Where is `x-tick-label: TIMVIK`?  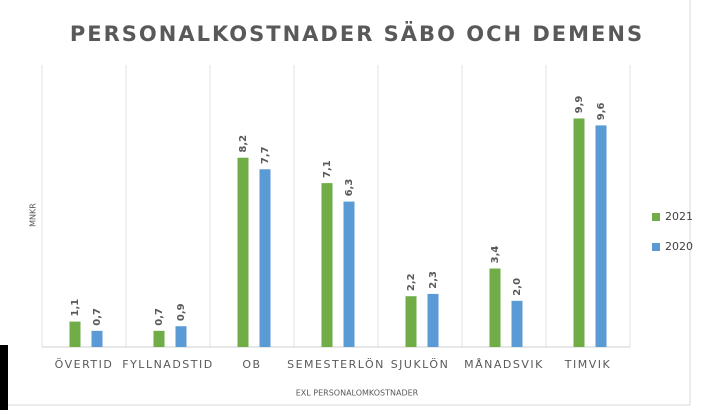 x-tick-label: TIMVIK is located at coordinates (587, 364).